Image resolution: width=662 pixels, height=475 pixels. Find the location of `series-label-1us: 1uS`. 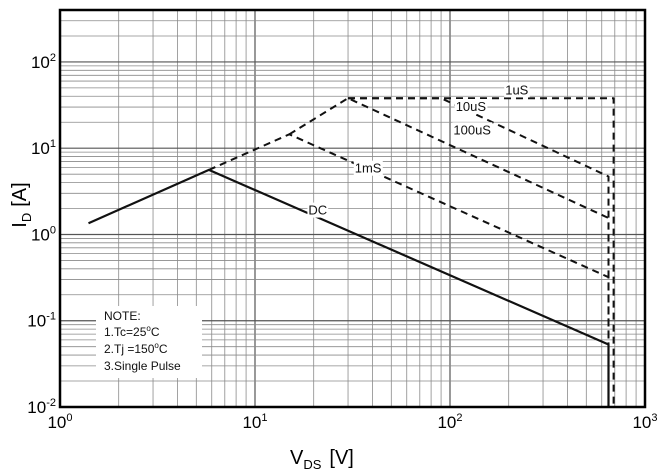

series-label-1us: 1uS is located at coordinates (516, 89).